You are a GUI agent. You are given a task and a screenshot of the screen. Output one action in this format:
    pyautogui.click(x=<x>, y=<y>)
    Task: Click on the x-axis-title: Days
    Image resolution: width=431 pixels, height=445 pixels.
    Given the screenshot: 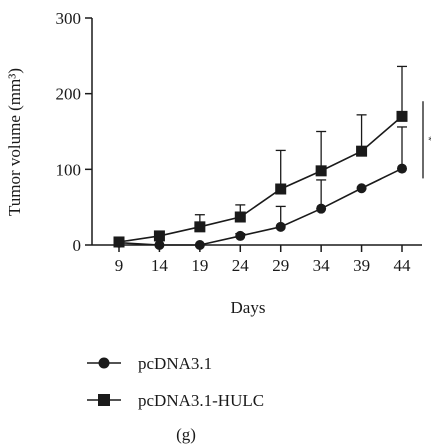 What is the action you would take?
    pyautogui.click(x=248, y=307)
    